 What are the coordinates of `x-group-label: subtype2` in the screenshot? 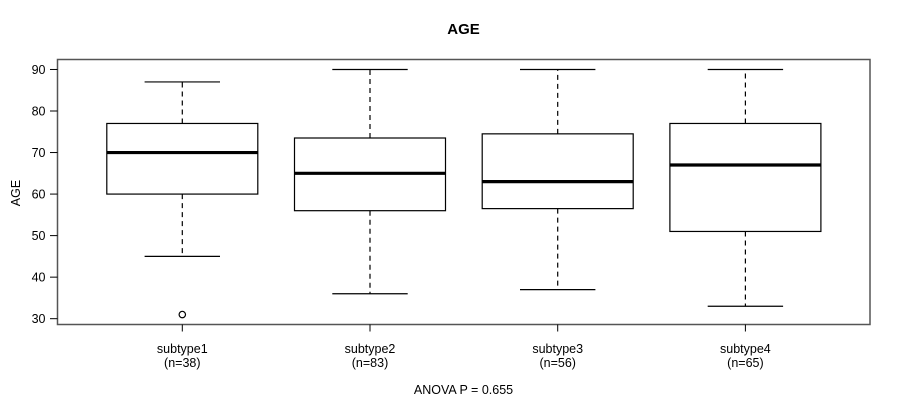 It's located at (370, 349).